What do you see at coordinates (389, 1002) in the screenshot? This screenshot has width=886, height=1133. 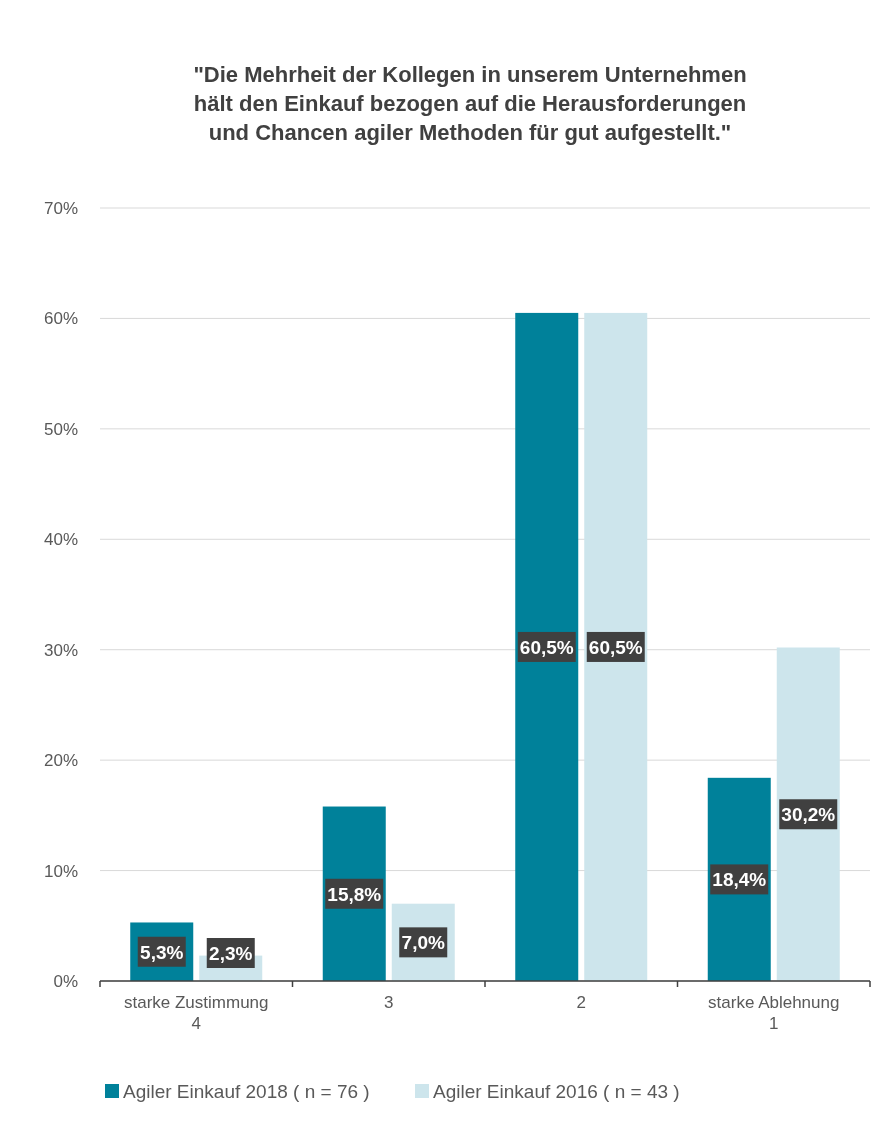 I see `x-tick-label: 3` at bounding box center [389, 1002].